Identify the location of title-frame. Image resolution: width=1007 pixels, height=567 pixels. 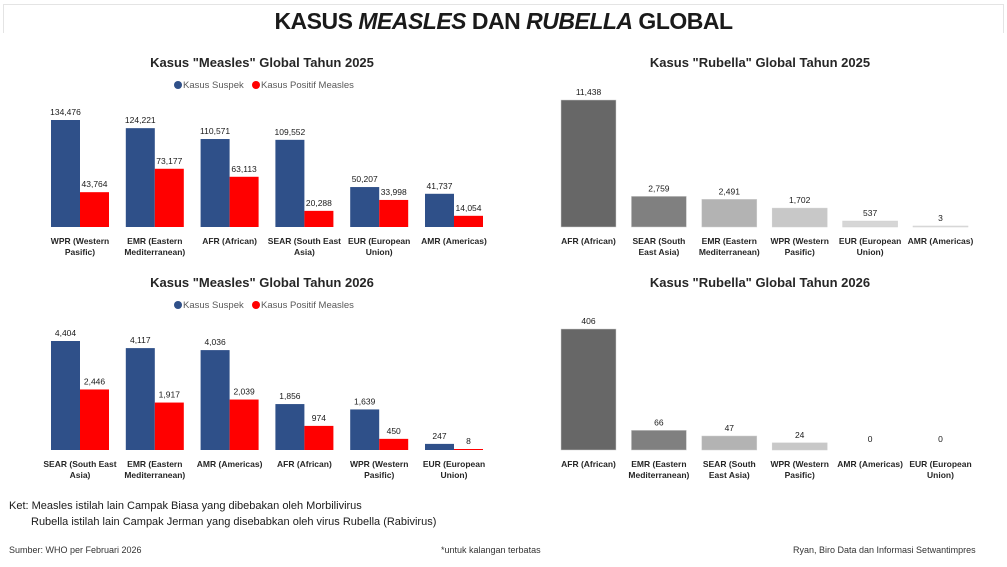
(503, 18).